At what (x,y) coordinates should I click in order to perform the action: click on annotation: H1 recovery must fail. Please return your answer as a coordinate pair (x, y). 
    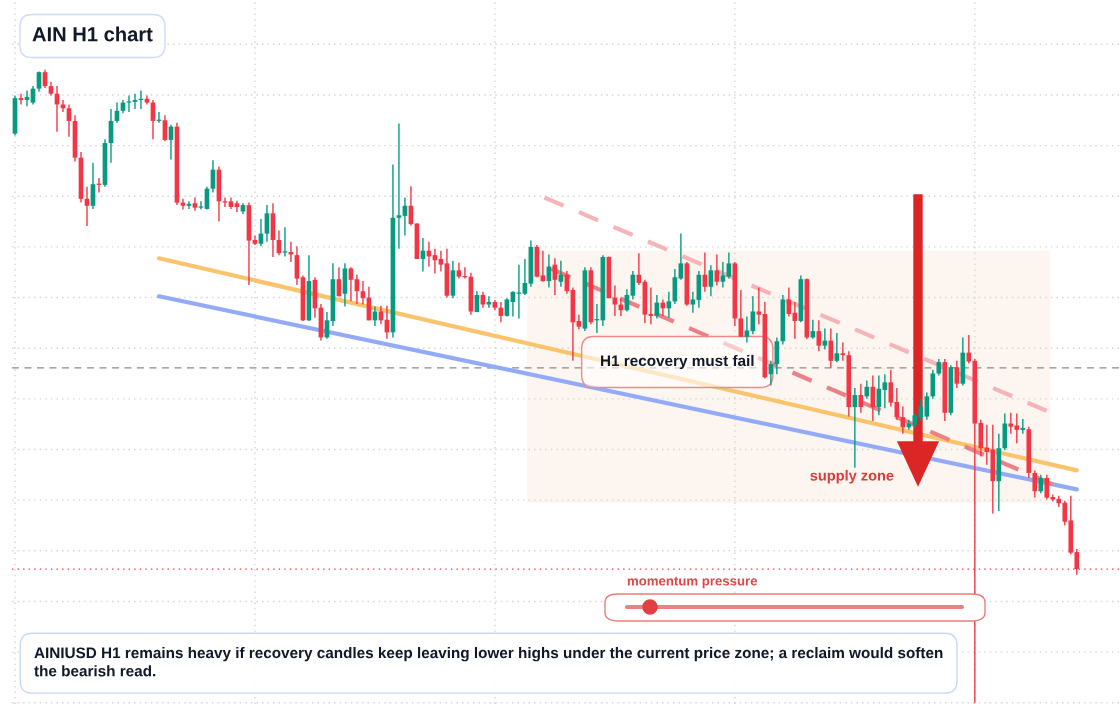
    Looking at the image, I should click on (677, 362).